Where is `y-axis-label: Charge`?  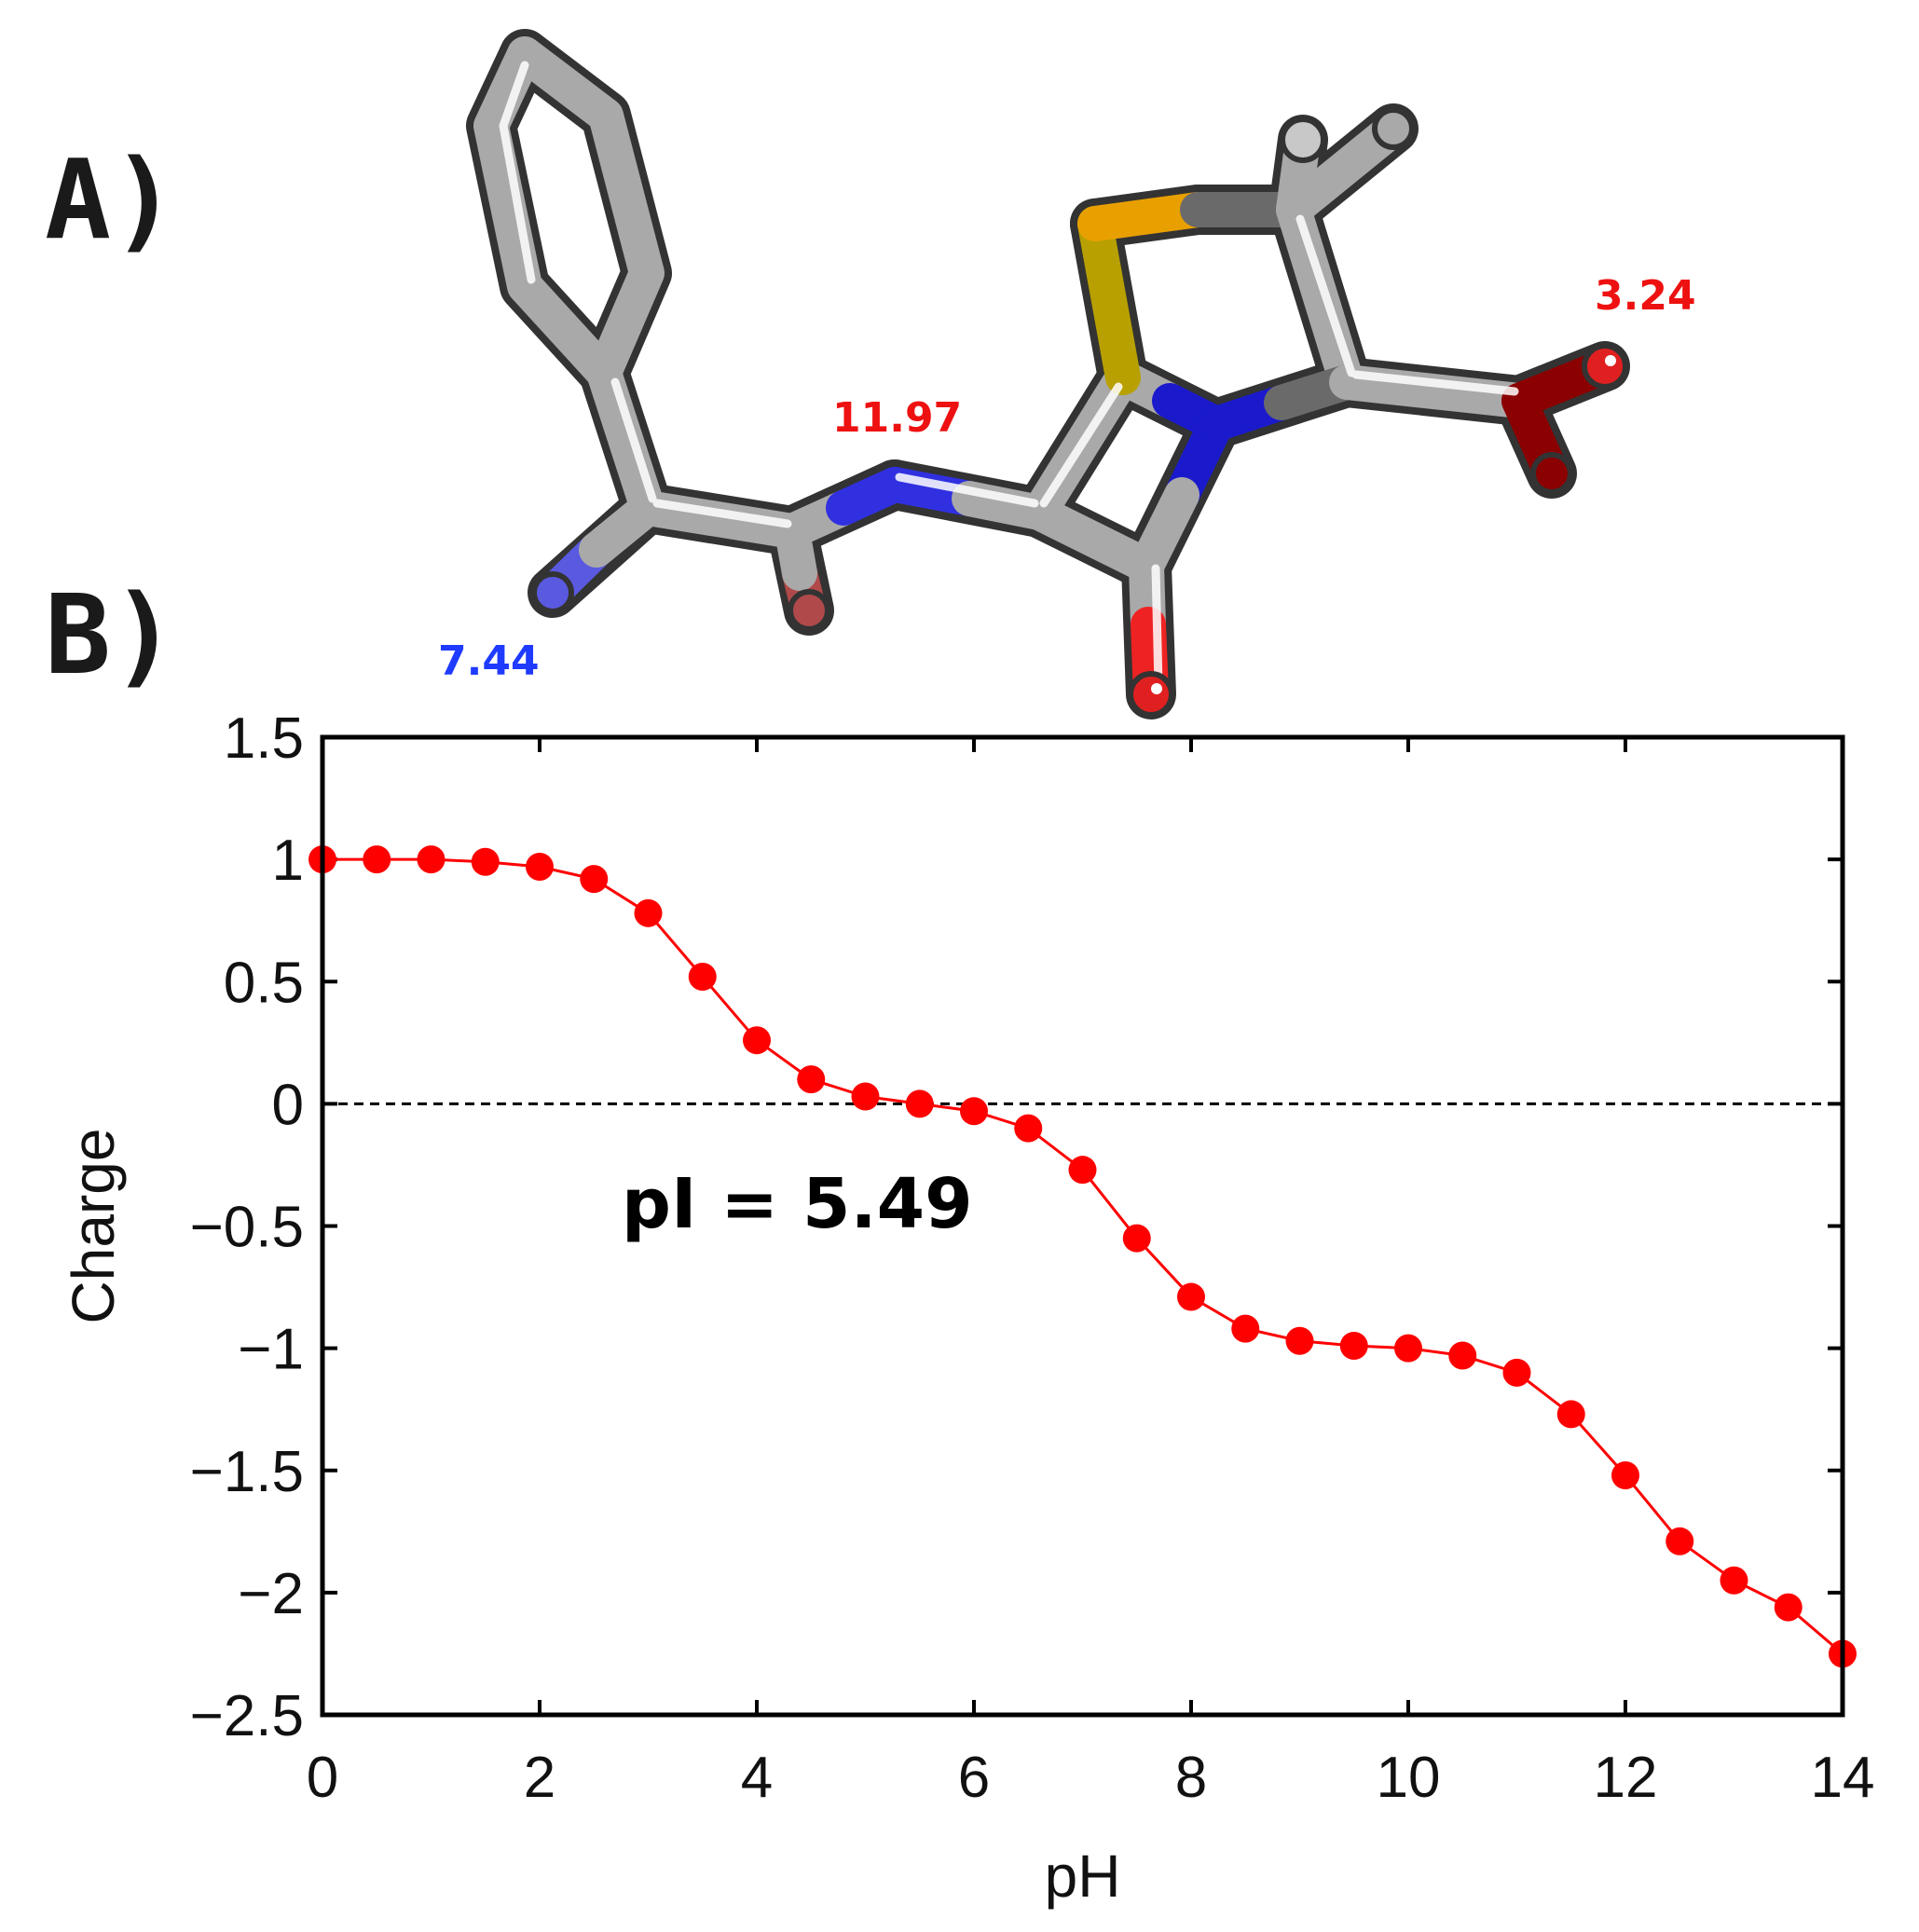
y-axis-label: Charge is located at coordinates (93, 1226).